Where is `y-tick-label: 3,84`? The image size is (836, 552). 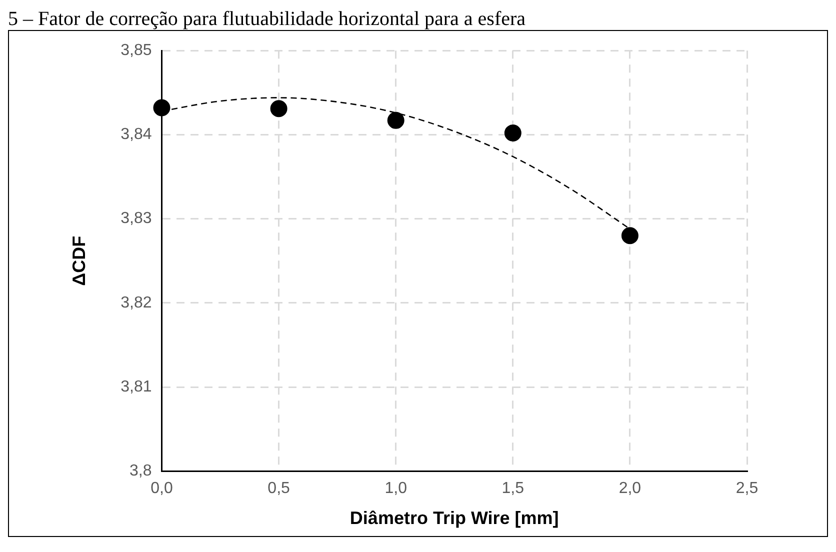
y-tick-label: 3,84 is located at coordinates (136, 135).